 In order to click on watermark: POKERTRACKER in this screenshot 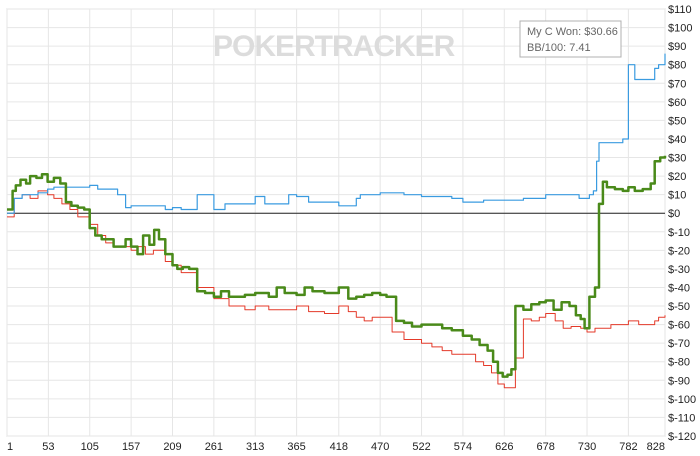, I will do `click(334, 46)`.